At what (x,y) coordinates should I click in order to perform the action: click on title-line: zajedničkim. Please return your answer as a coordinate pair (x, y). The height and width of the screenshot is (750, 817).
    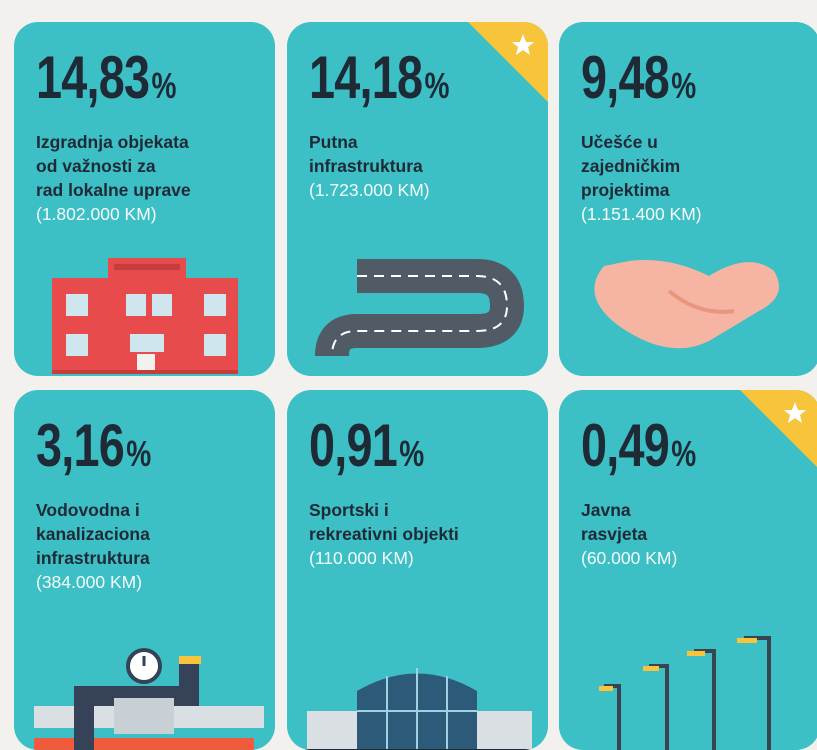
    Looking at the image, I should click on (631, 166).